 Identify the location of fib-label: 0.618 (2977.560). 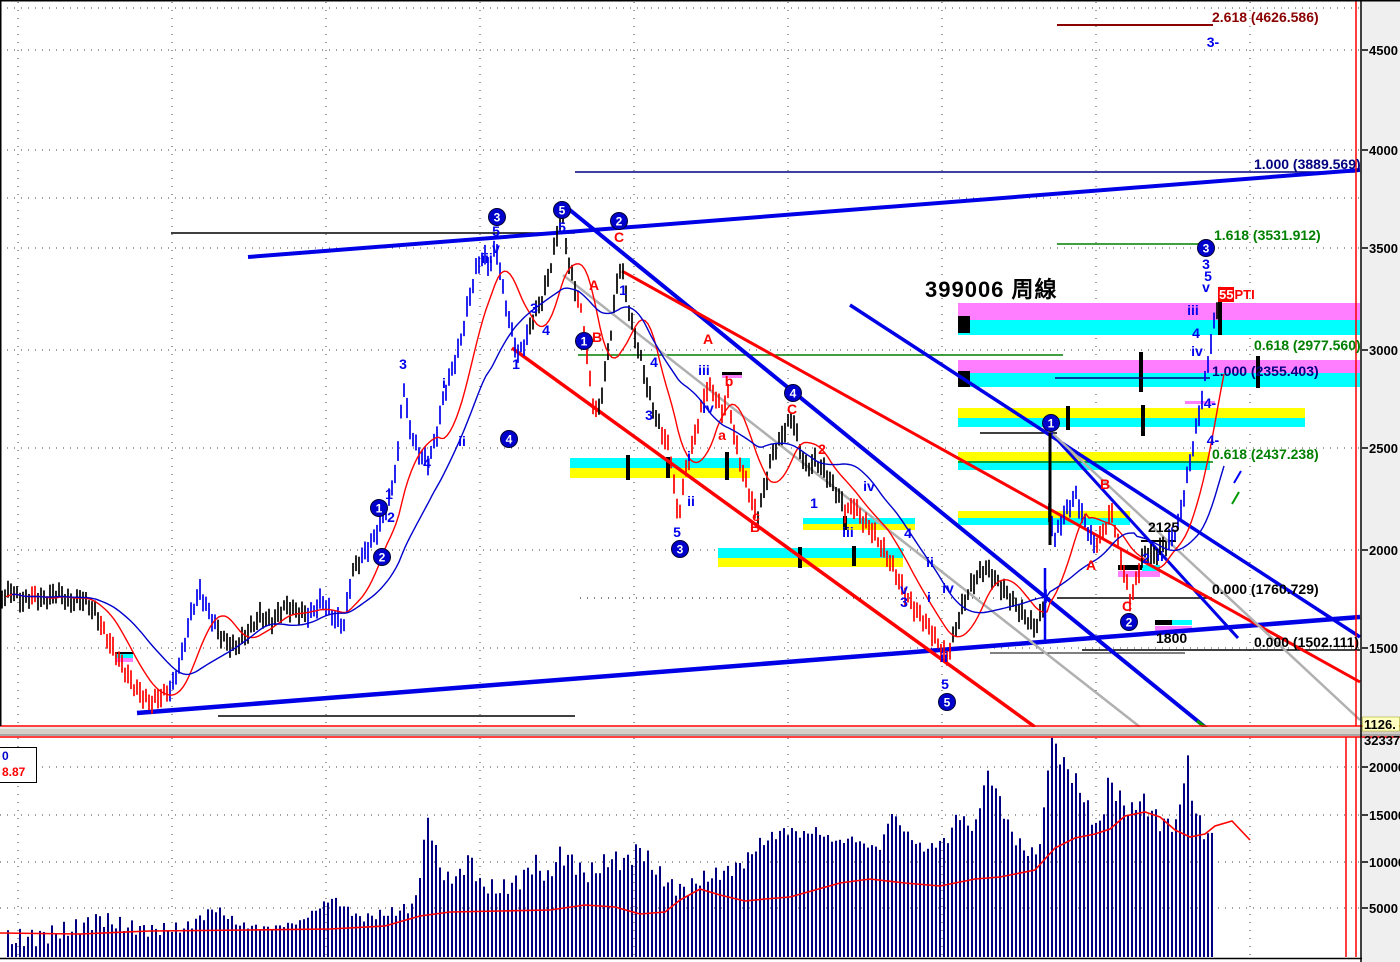
(1307, 345).